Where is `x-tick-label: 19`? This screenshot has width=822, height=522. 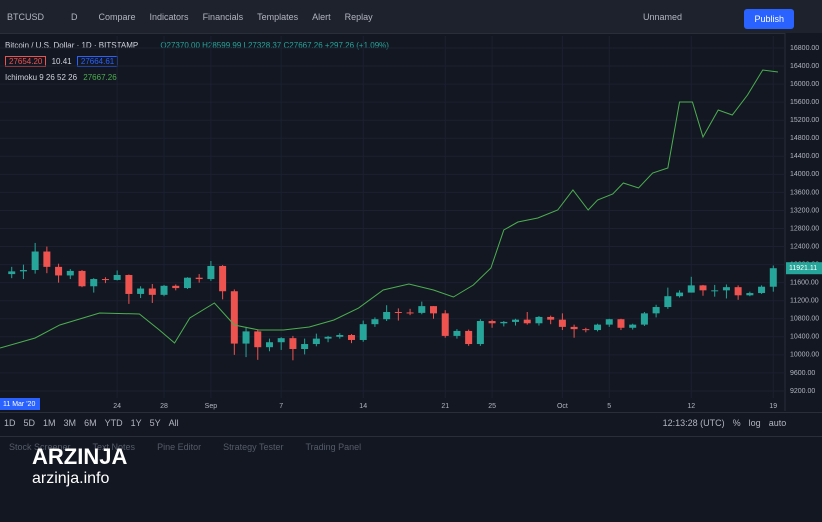
x-tick-label: 19 is located at coordinates (773, 406).